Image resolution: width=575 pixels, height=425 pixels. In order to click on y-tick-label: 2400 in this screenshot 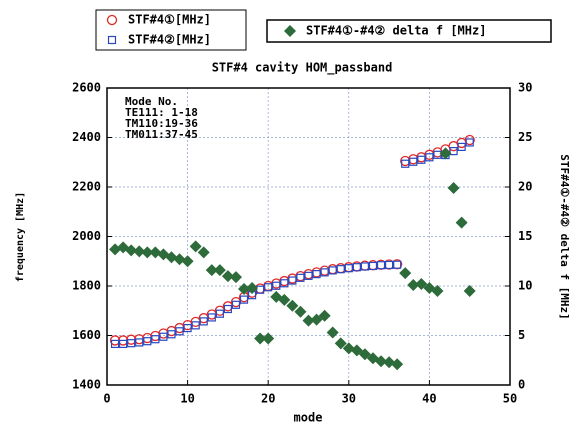, I will do `click(86, 137)`.